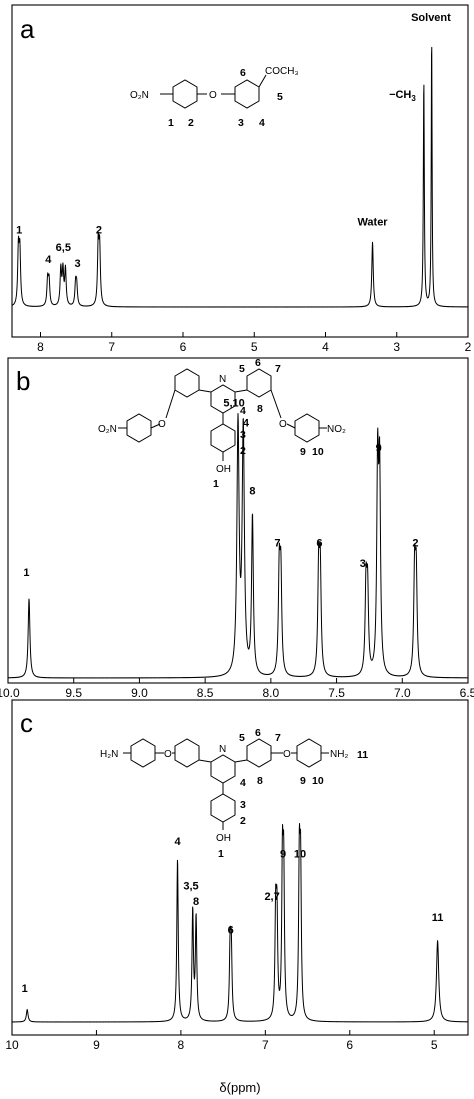 Image resolution: width=474 pixels, height=1099 pixels. Describe the element at coordinates (139, 693) in the screenshot. I see `panel-b-tick-label-9.0: 9.0` at that location.